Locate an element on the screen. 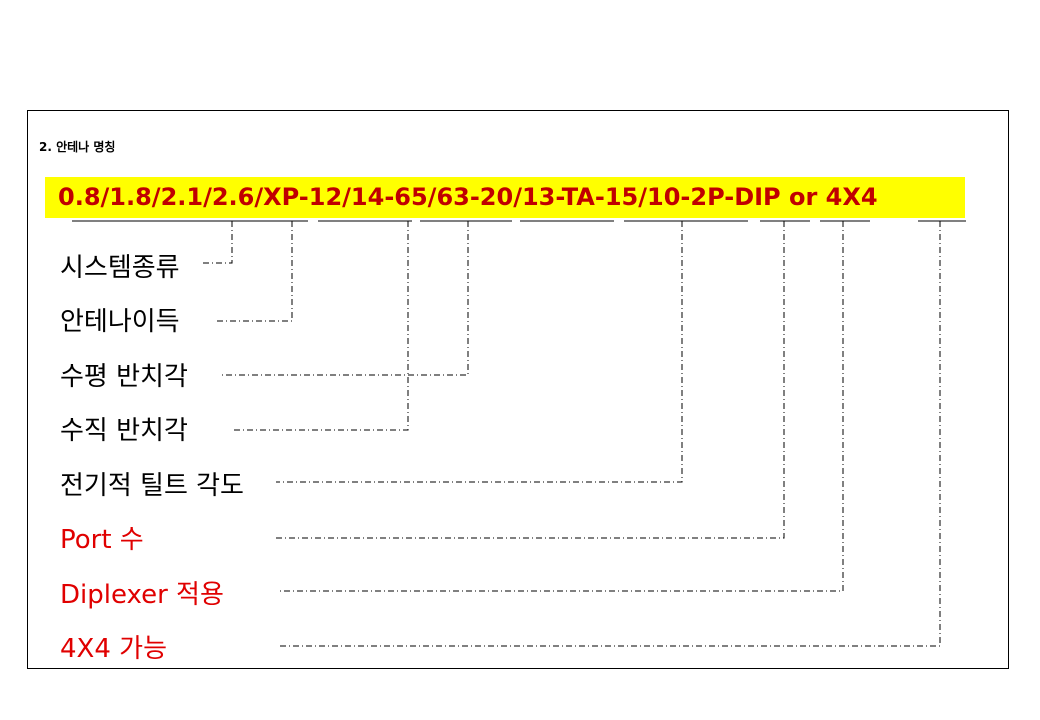  label-electrical-tilt: 전기적 틸트 각도 is located at coordinates (152, 486).